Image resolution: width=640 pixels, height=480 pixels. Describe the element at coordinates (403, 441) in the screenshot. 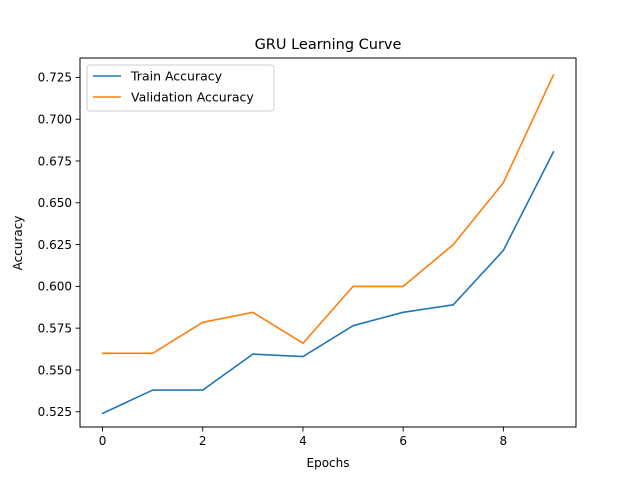

I see `x-tick-label: 6` at that location.